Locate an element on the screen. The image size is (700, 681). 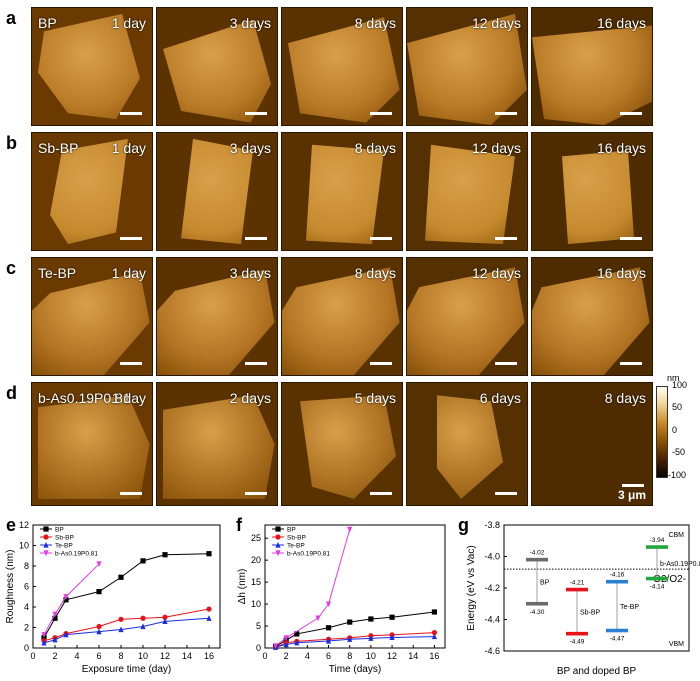
afm-image-d-3: 5 days is located at coordinates (342, 444).